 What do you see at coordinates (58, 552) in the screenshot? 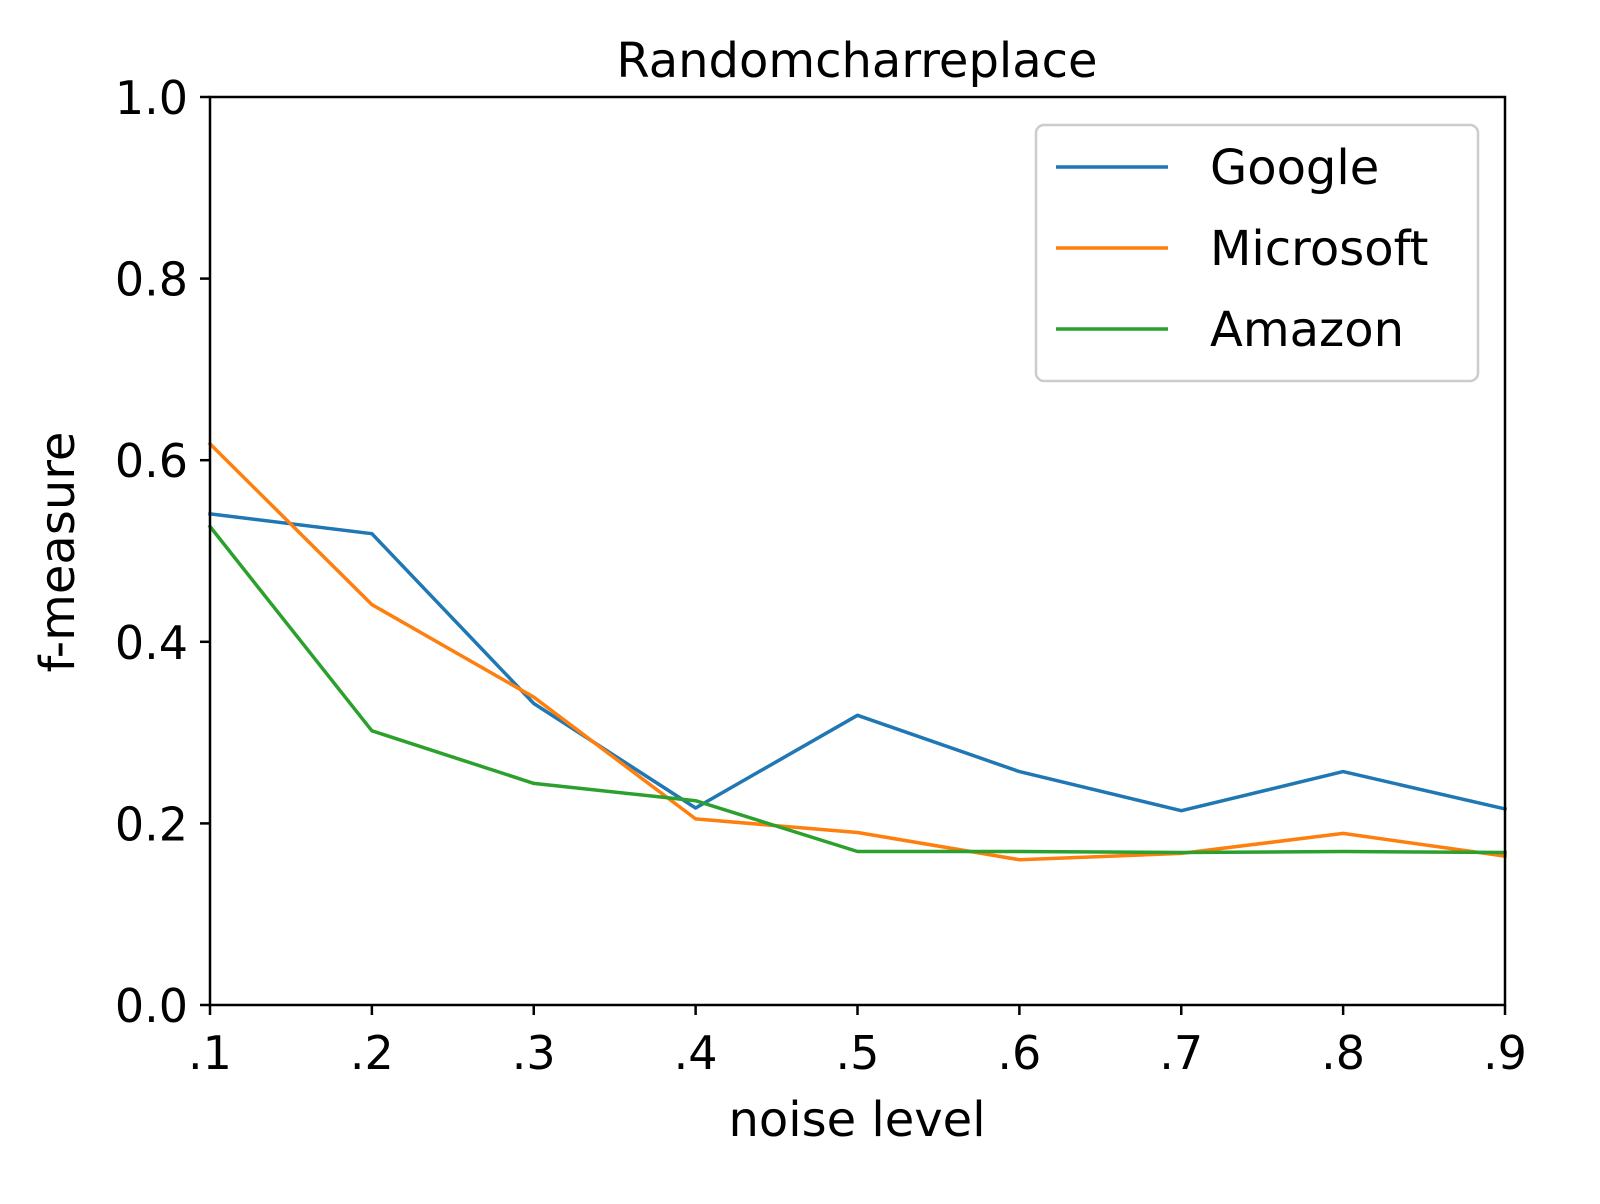
I see `y-axis-title: f-measure` at bounding box center [58, 552].